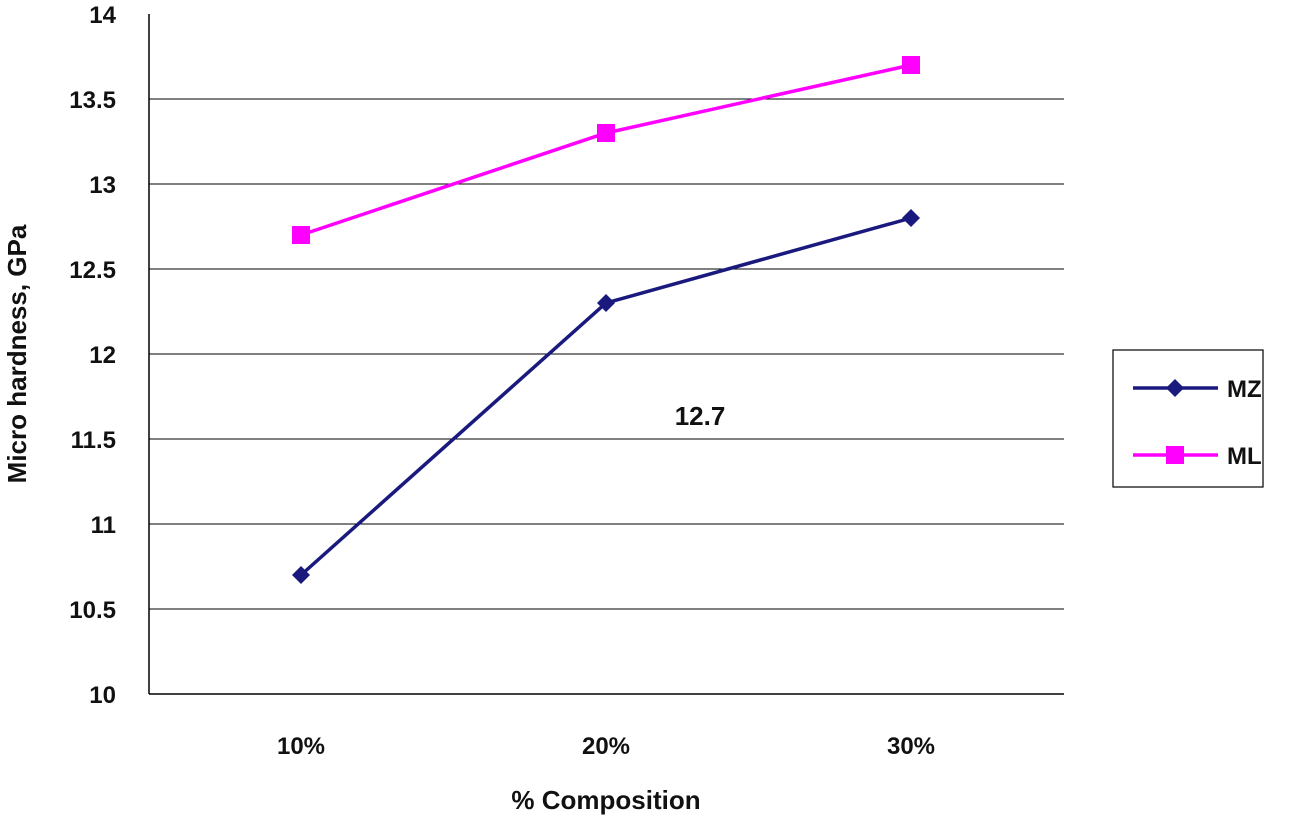  What do you see at coordinates (92, 100) in the screenshot?
I see `y-tick-label: 13.5` at bounding box center [92, 100].